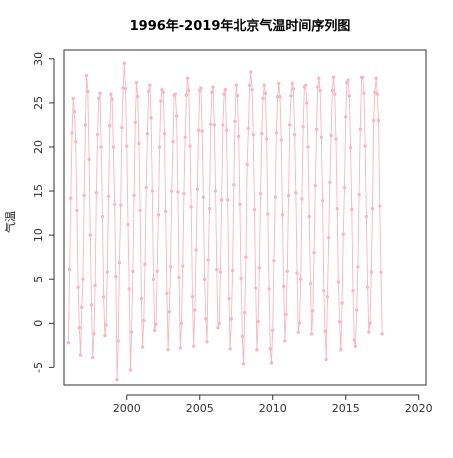  What do you see at coordinates (38, 103) in the screenshot?
I see `y-tick-label: 25` at bounding box center [38, 103].